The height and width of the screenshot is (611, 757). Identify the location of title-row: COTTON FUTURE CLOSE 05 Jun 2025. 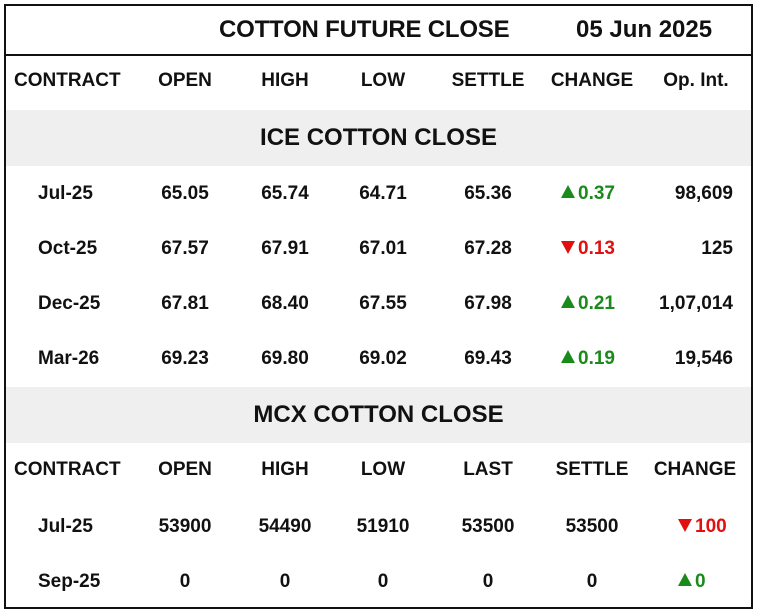
(378, 31).